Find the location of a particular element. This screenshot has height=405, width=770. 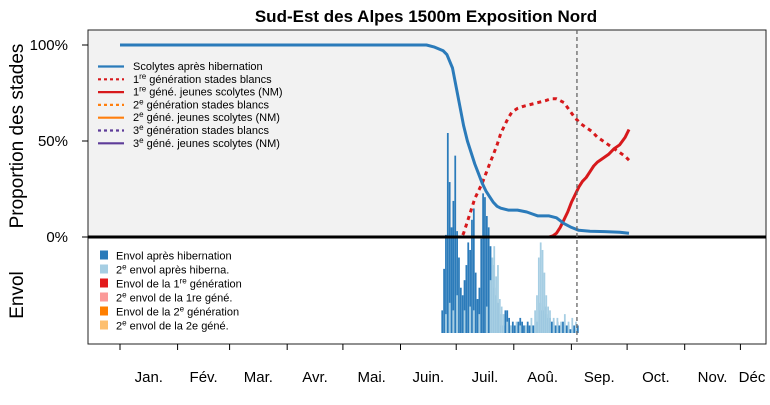

y-ticks: 100% 50% 0% is located at coordinates (59, 141).